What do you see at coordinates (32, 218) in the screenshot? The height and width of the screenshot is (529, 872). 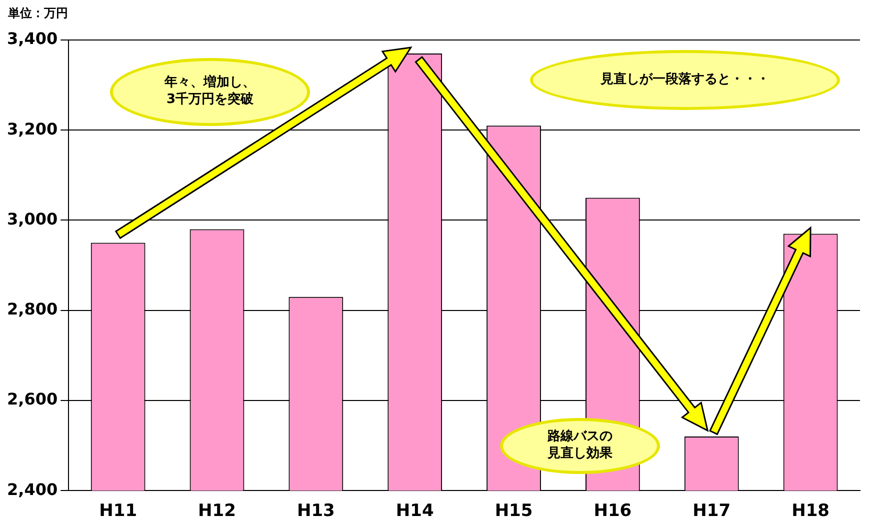 I see `y-tick-label: 3,000` at bounding box center [32, 218].